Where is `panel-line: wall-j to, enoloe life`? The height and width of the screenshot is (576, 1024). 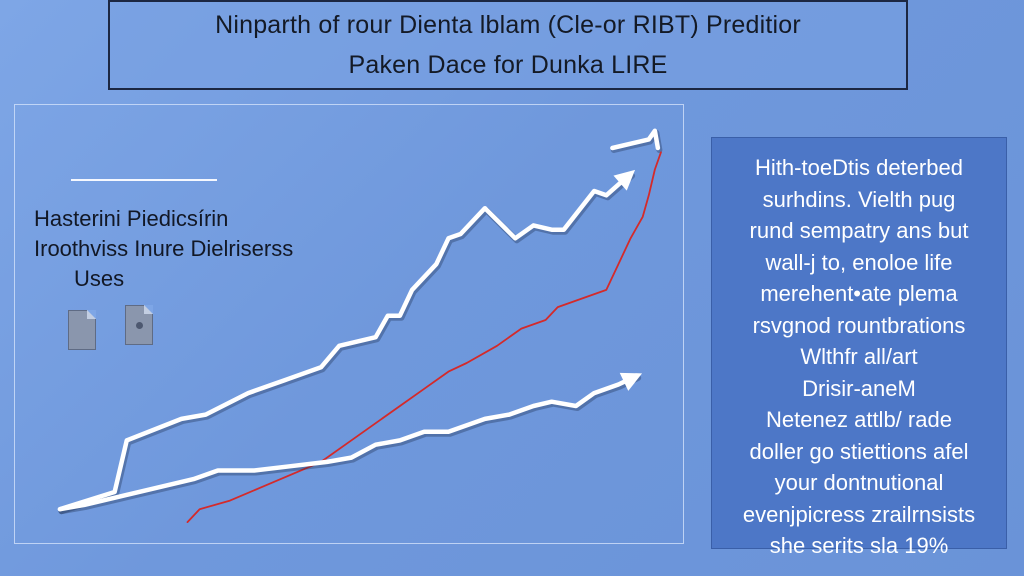
panel-line: wall-j to, enoloe life is located at coordinates (859, 262).